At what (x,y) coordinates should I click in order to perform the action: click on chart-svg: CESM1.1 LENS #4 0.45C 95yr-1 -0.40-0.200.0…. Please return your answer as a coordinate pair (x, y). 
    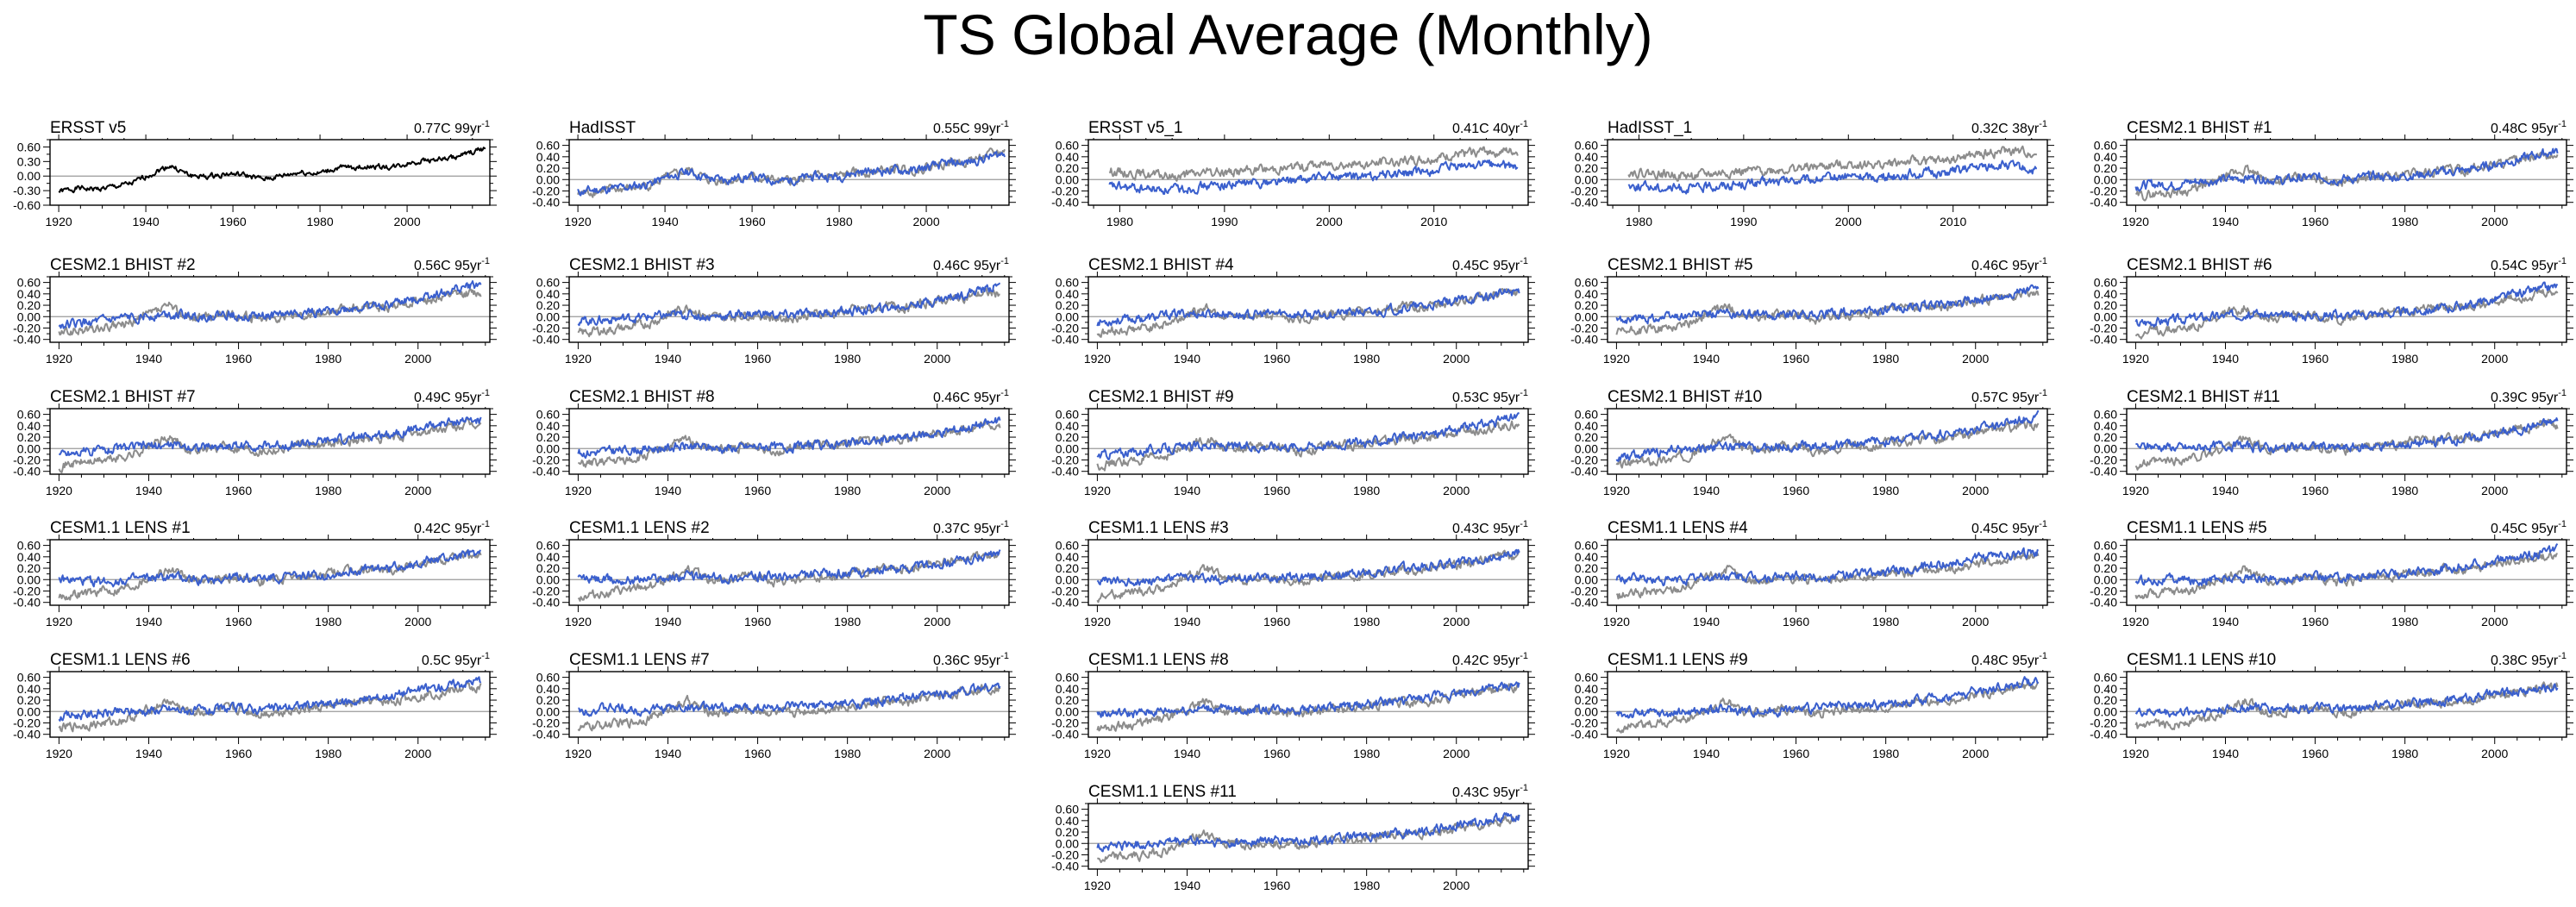
    Looking at the image, I should click on (1812, 574).